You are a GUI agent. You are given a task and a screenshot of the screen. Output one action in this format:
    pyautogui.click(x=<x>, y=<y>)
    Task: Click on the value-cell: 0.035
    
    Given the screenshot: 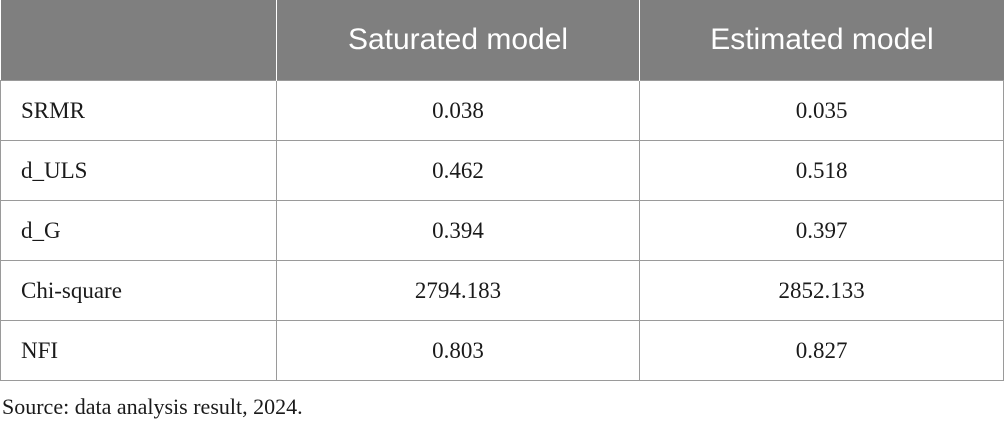 What is the action you would take?
    pyautogui.click(x=821, y=110)
    